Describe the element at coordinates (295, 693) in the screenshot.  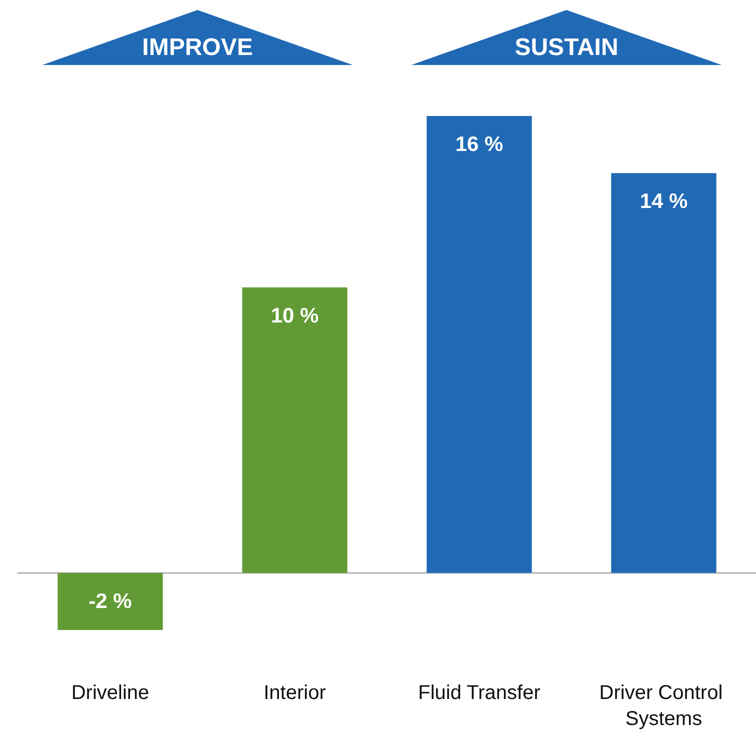
I see `x-tick-label: Interior` at that location.